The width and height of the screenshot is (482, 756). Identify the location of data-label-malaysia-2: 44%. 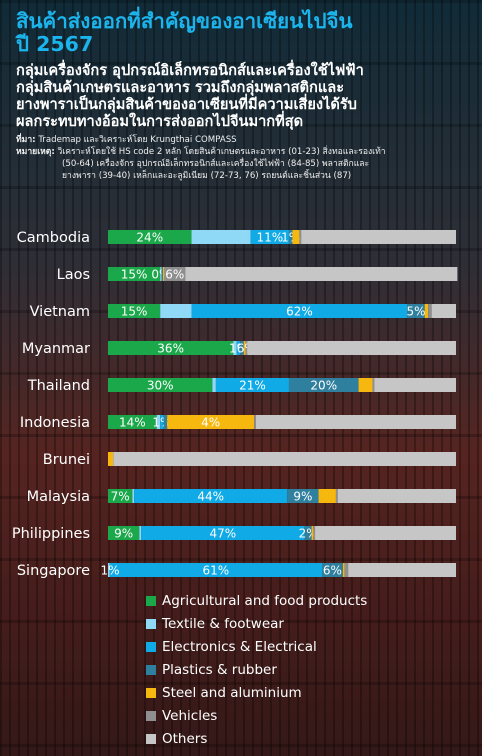
(210, 497).